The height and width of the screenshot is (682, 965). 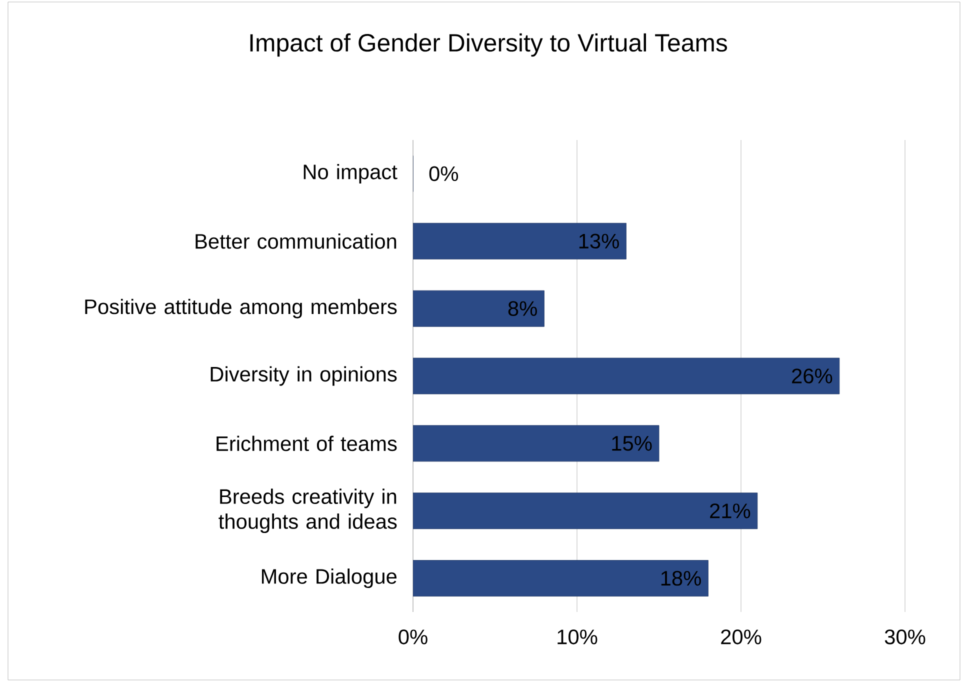 What do you see at coordinates (351, 174) in the screenshot?
I see `y-tick-label: No impact` at bounding box center [351, 174].